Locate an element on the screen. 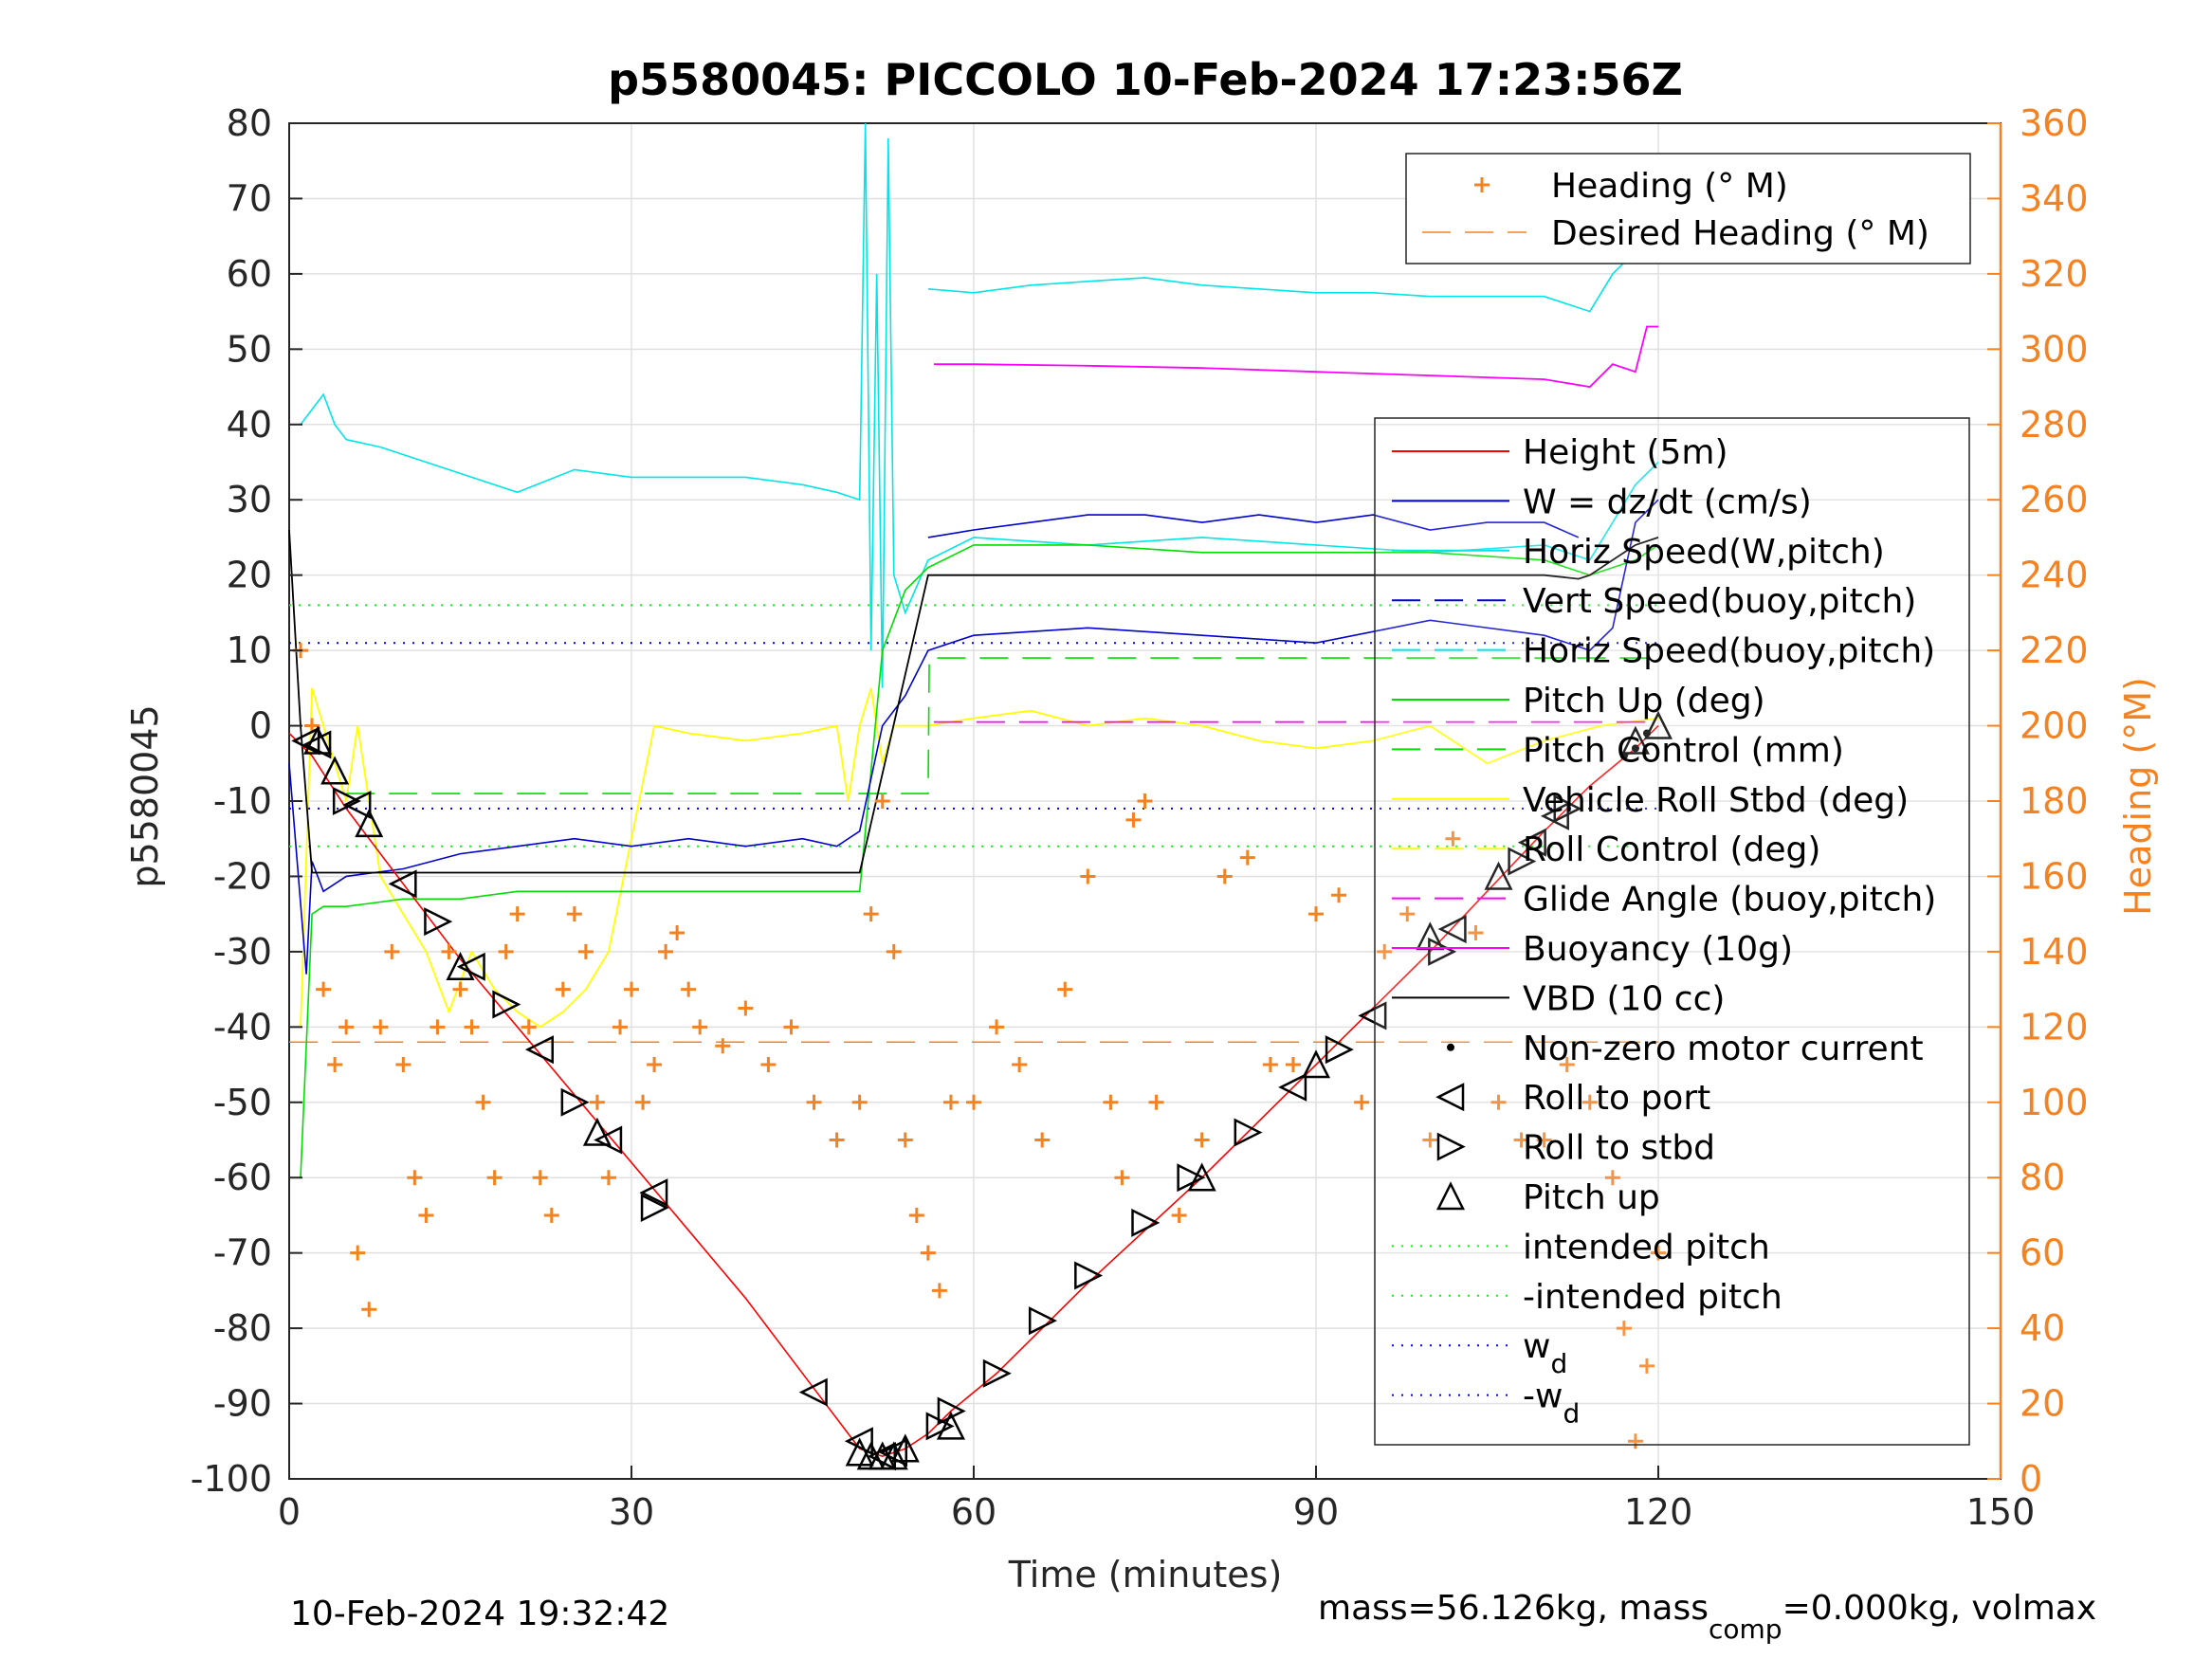 The width and height of the screenshot is (2212, 1659). y2-tick-label: 40 is located at coordinates (2042, 1328).